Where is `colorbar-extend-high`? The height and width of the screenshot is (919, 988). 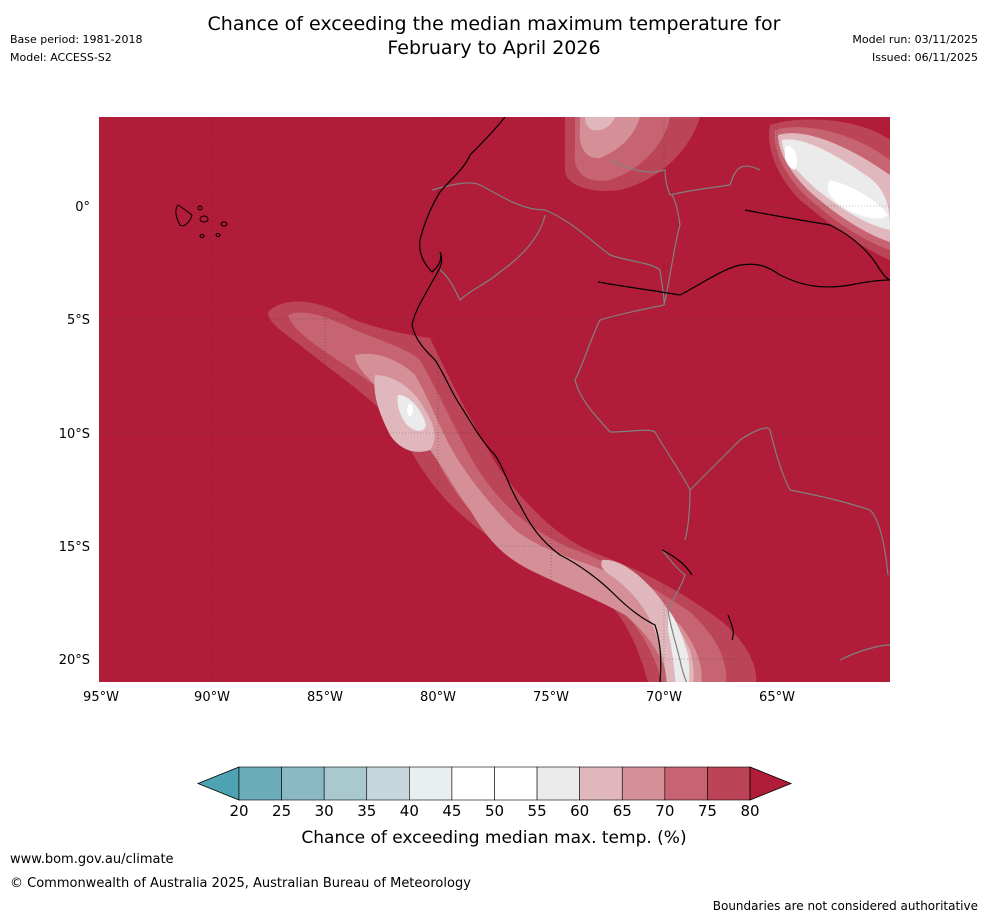 colorbar-extend-high is located at coordinates (771, 783).